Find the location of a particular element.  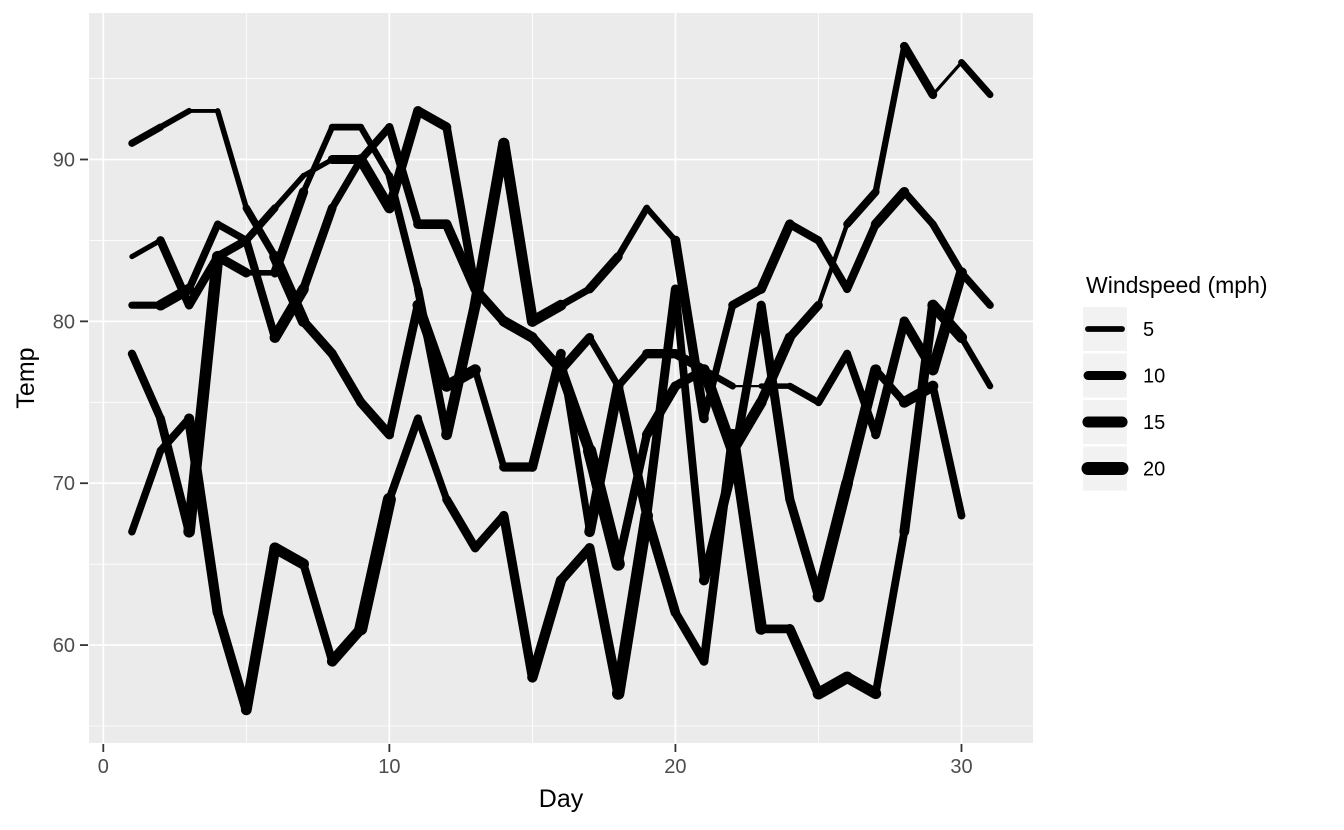

y-tick-label: 70 is located at coordinates (64, 484).